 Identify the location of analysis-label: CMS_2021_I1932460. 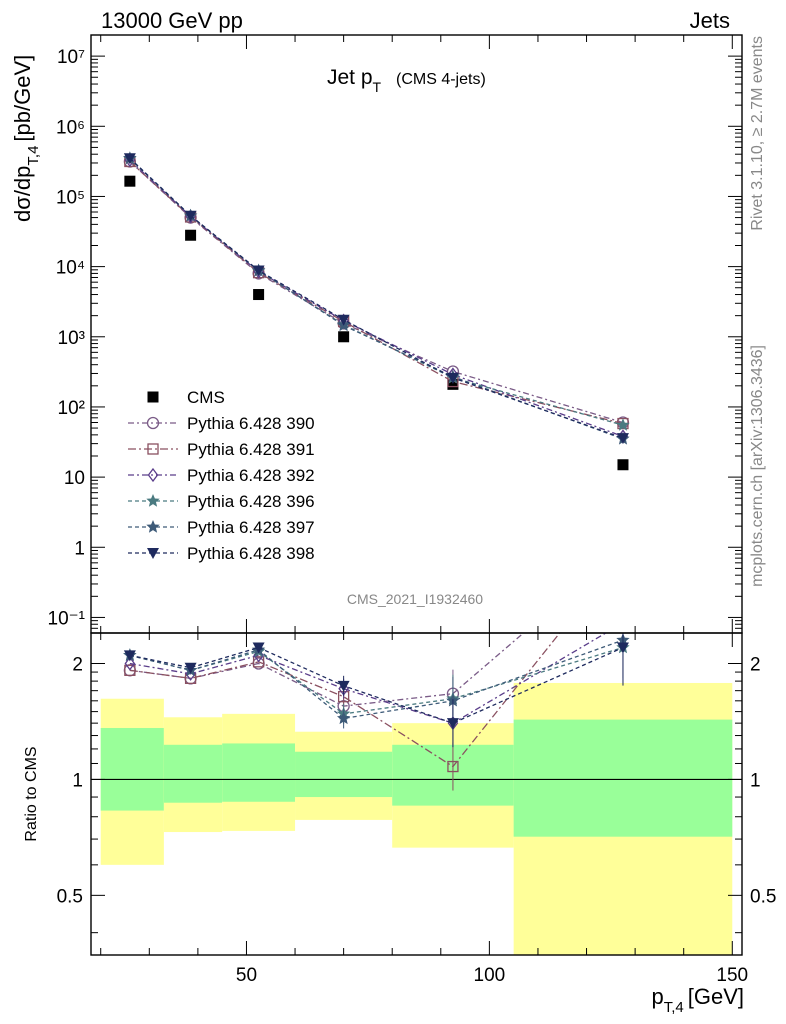
(415, 599).